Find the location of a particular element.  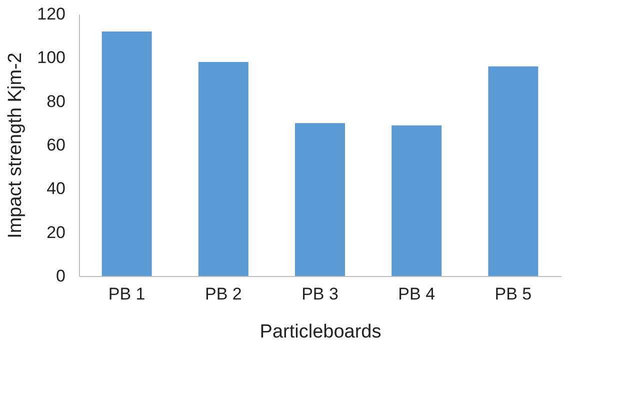

y-tick-label: 0 is located at coordinates (61, 276).